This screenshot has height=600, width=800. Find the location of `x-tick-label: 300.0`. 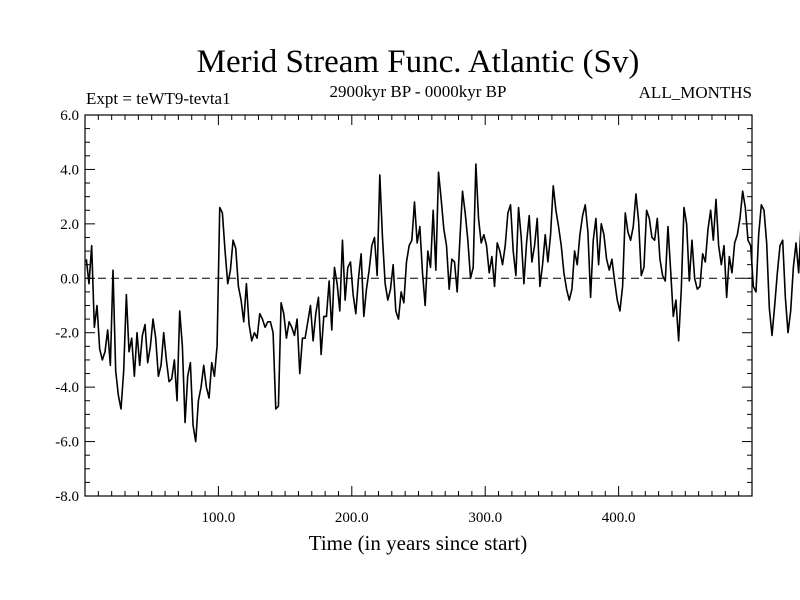

x-tick-label: 300.0 is located at coordinates (485, 518).